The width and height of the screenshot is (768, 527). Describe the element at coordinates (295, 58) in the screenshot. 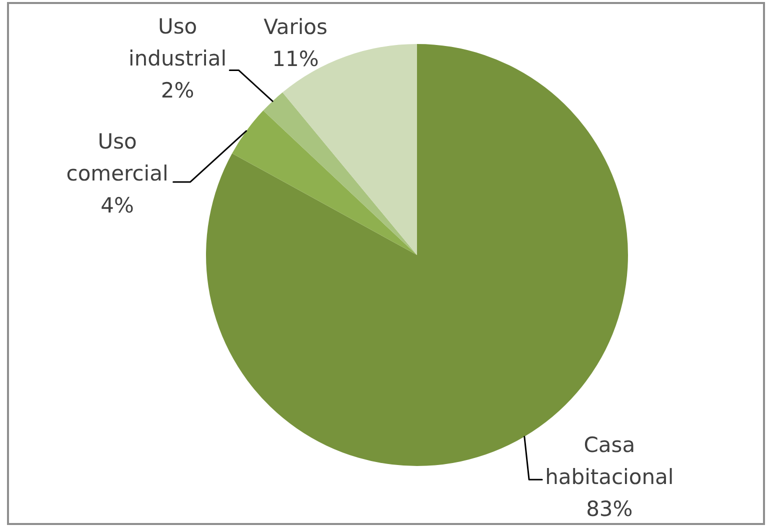

I see `data-label: 11%` at that location.